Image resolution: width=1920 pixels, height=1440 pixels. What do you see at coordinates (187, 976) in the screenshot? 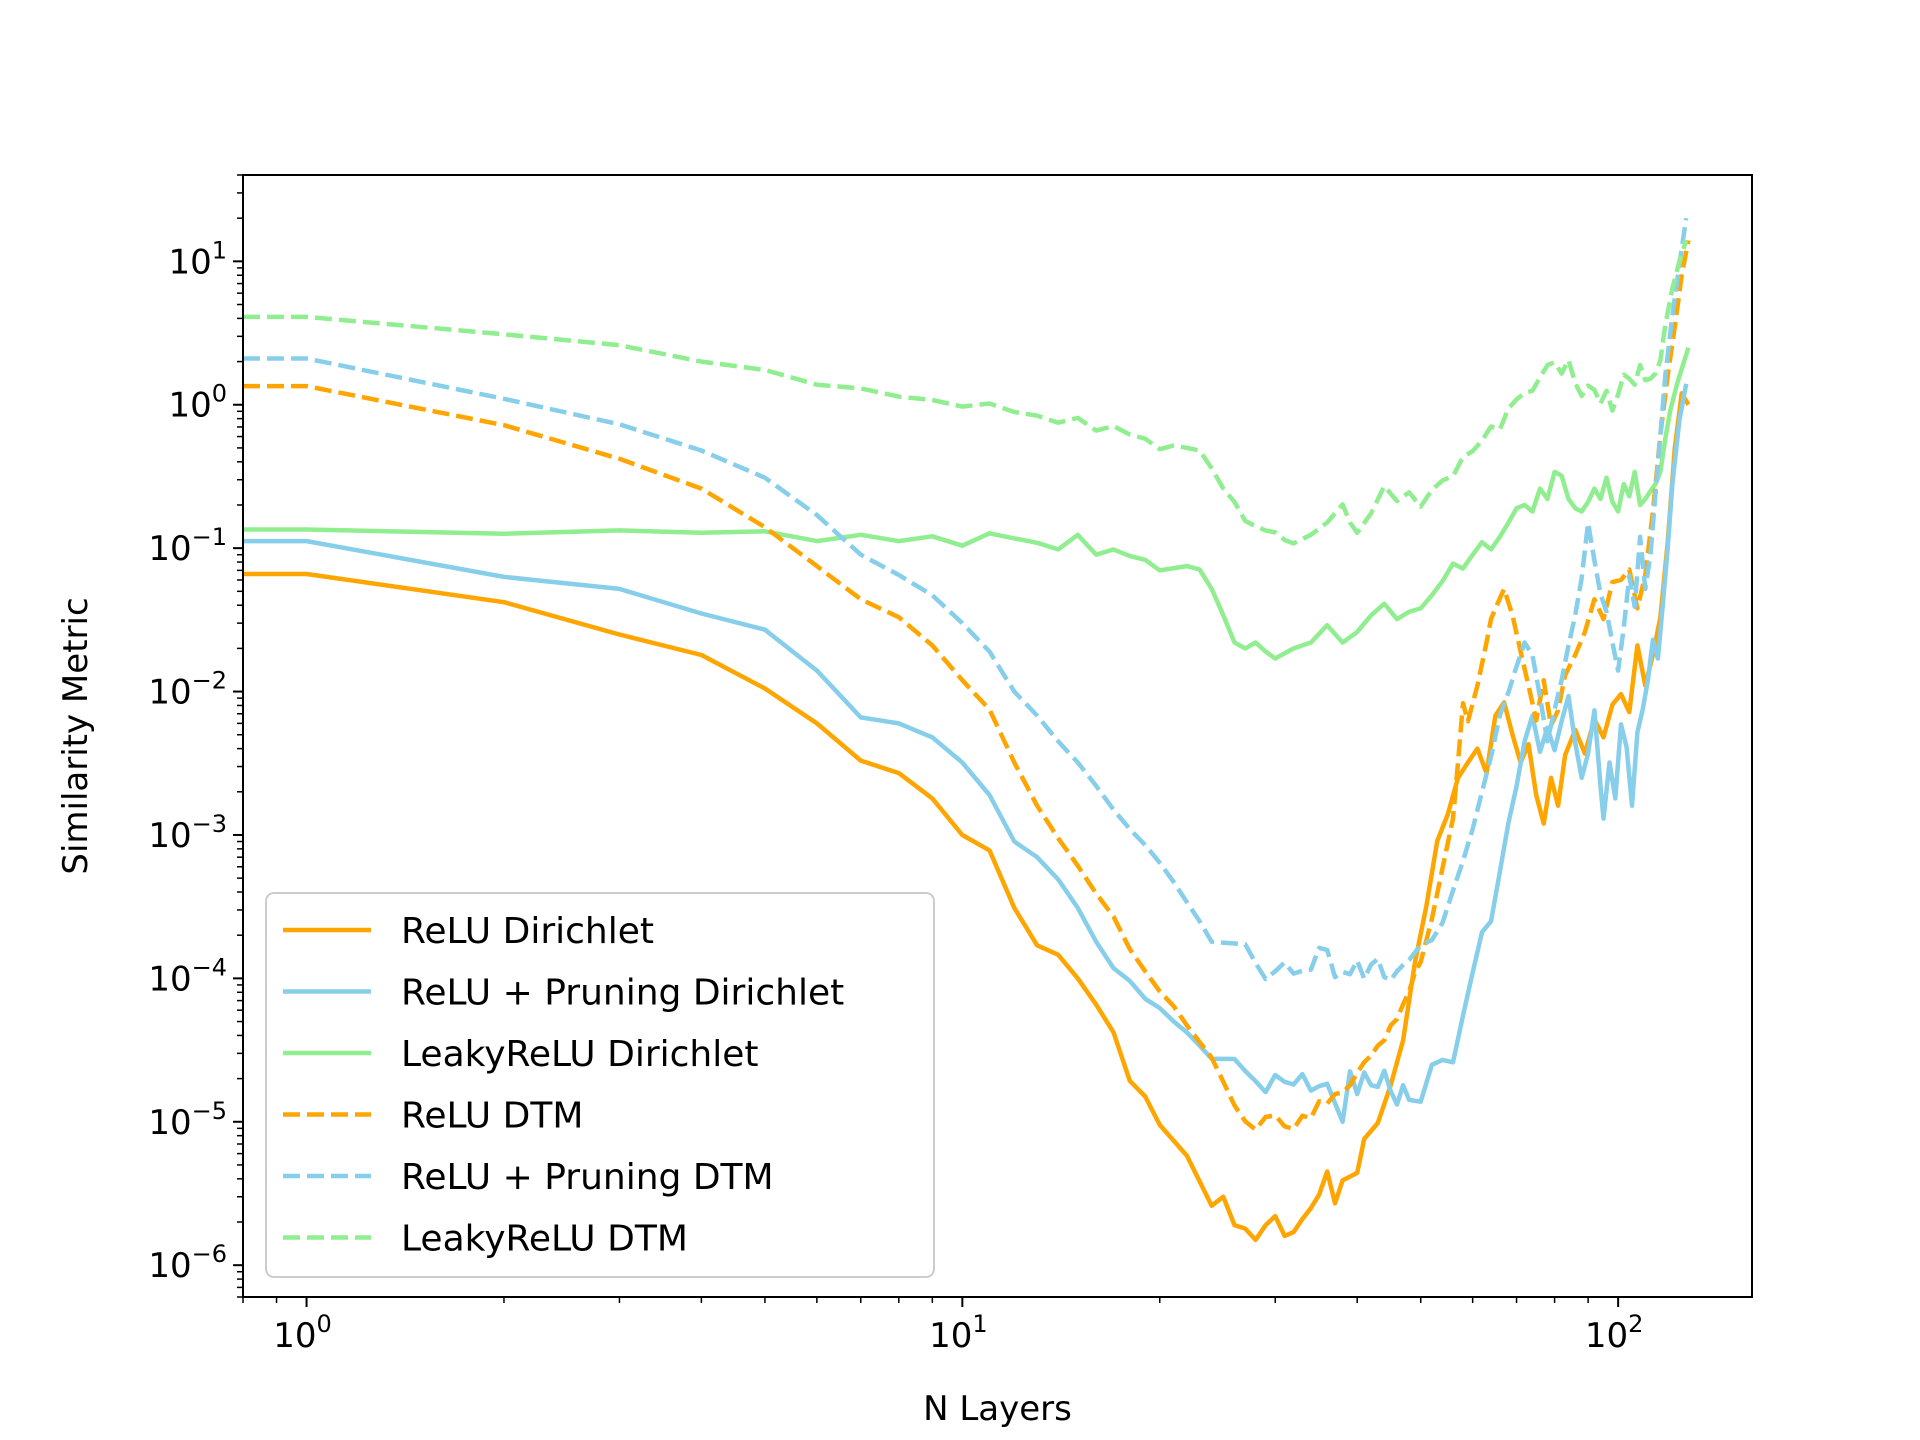
I see `y-tick-label: 10⁻⁴` at bounding box center [187, 976].